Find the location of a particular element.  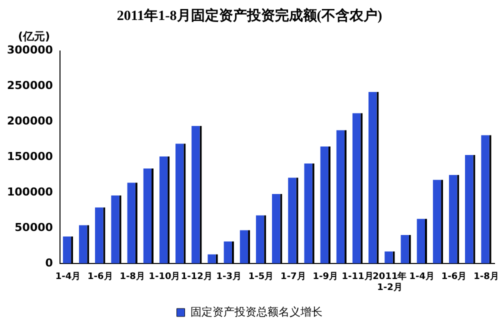

x-tick-label: 1-12月 is located at coordinates (196, 276).